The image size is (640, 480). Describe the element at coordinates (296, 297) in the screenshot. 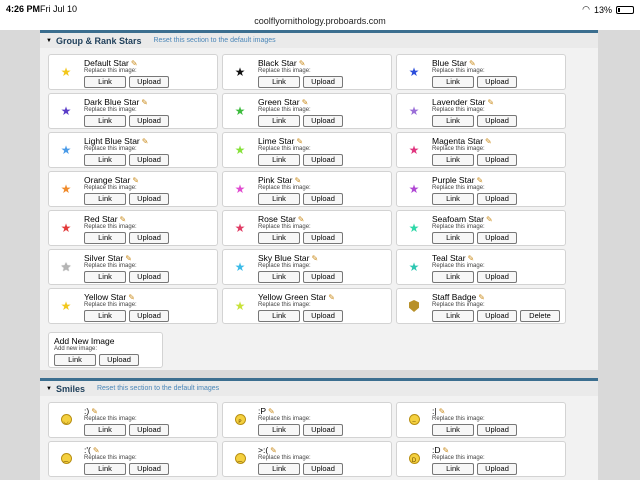

I see `star-name: Yellow Green Star ✎` at that location.